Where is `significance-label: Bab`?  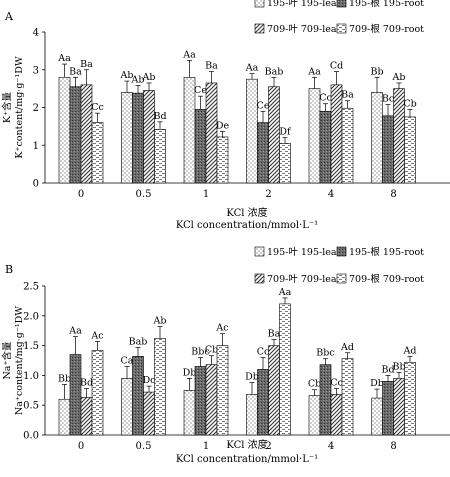
significance-label: Bab is located at coordinates (274, 71).